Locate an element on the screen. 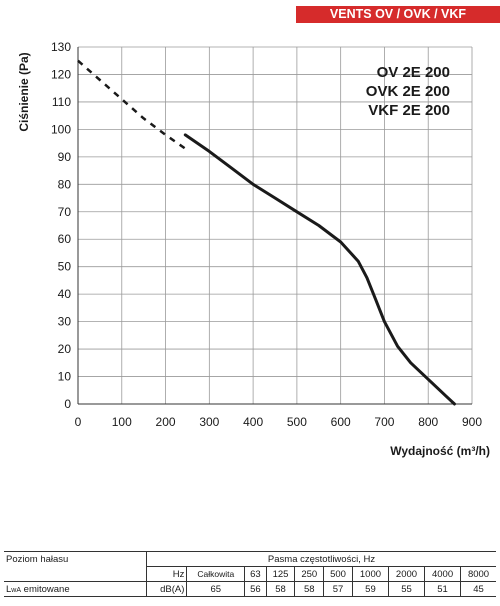 The width and height of the screenshot is (500, 606). x-tick-label: 400 is located at coordinates (253, 422).